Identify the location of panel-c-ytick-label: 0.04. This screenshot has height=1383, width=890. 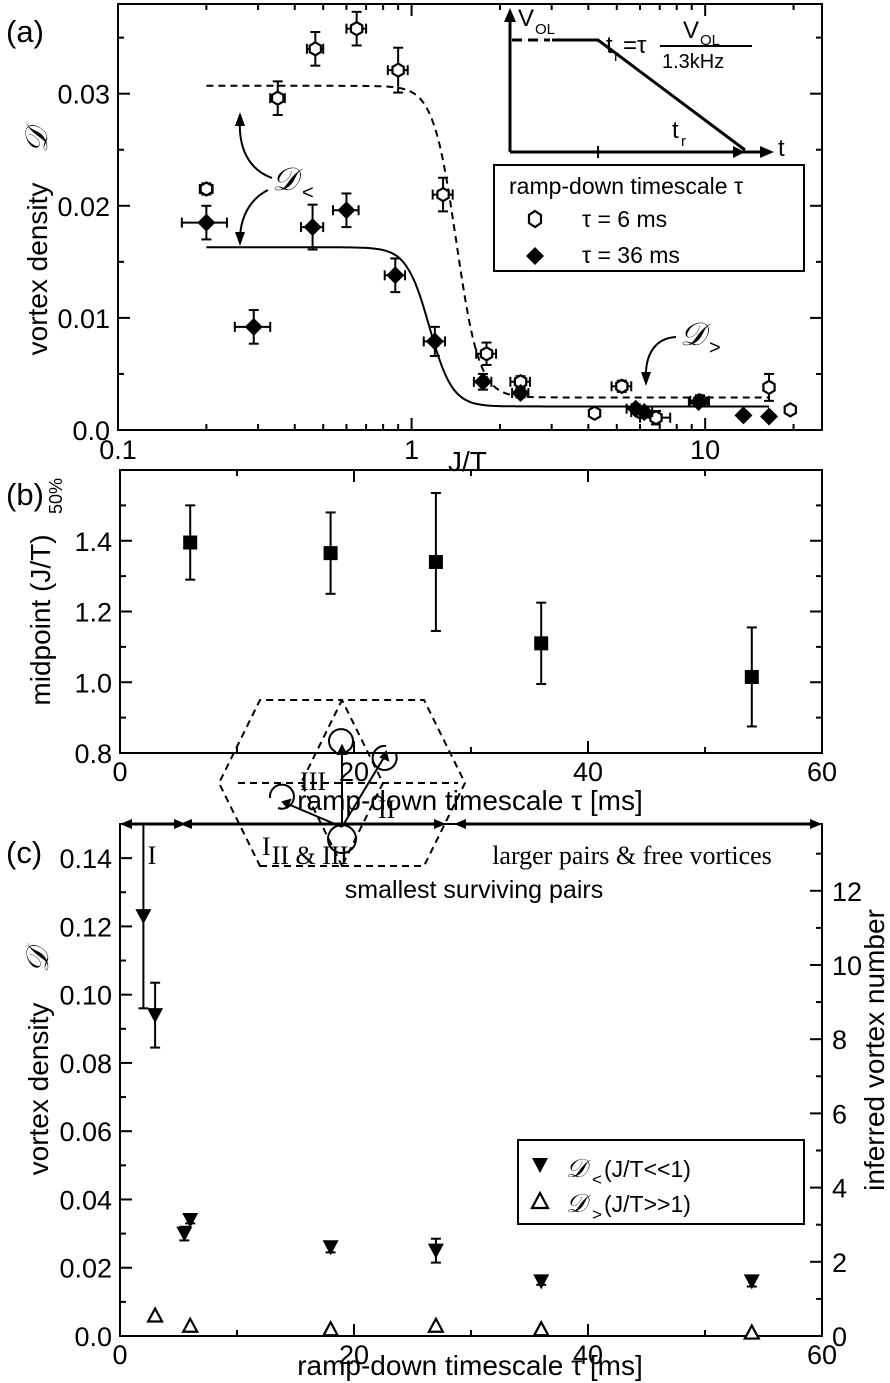
(85, 1200).